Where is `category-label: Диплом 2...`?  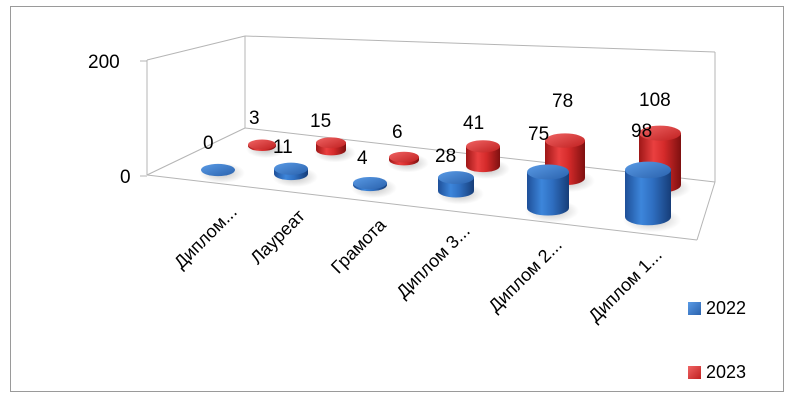
category-label: Диплом 2... is located at coordinates (524, 275).